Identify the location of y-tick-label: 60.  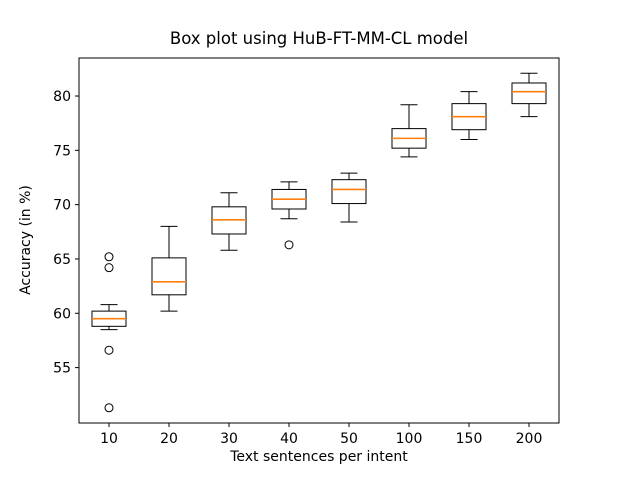
(62, 314).